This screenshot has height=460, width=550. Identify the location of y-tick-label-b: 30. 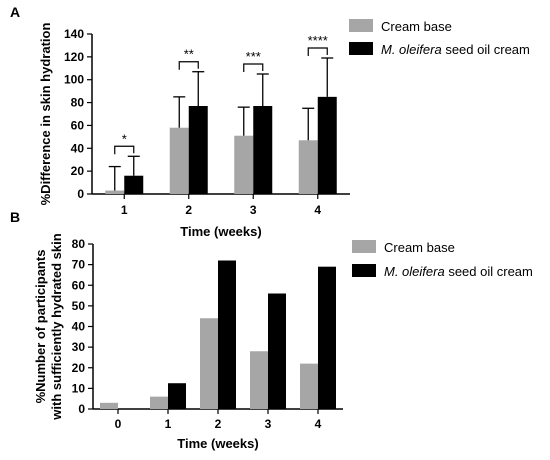
(79, 347).